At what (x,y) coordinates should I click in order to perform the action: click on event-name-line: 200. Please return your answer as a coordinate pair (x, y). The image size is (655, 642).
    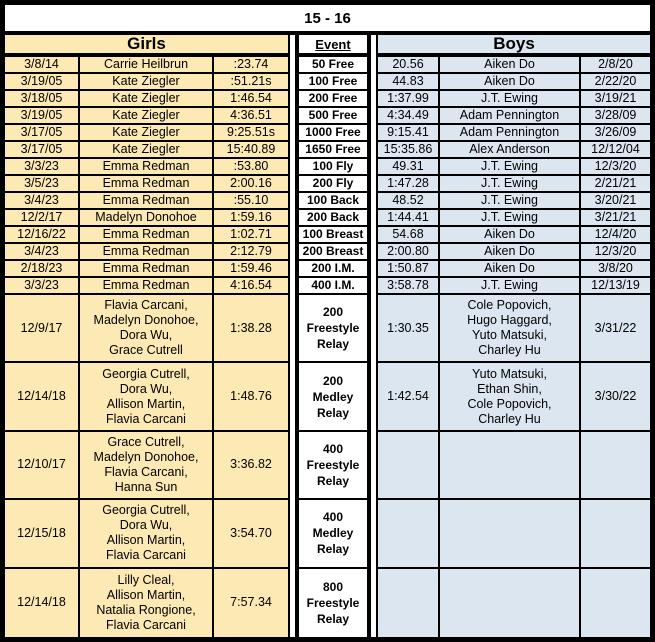
    Looking at the image, I should click on (333, 312).